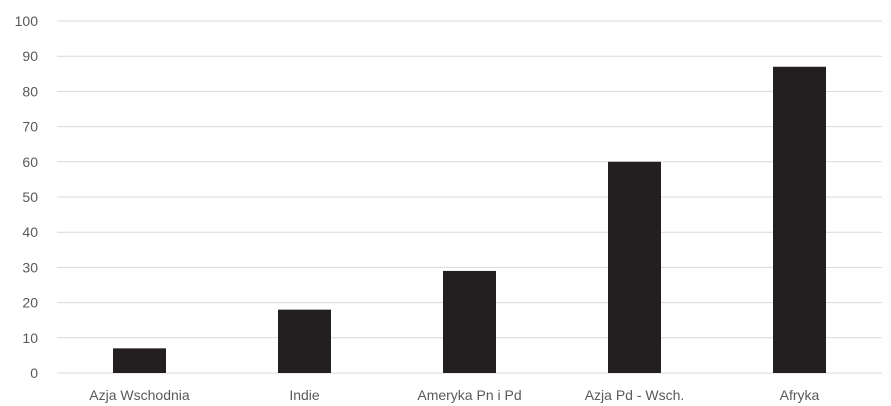  Describe the element at coordinates (139, 395) in the screenshot. I see `x-category-label: Azja Wschodnia` at that location.